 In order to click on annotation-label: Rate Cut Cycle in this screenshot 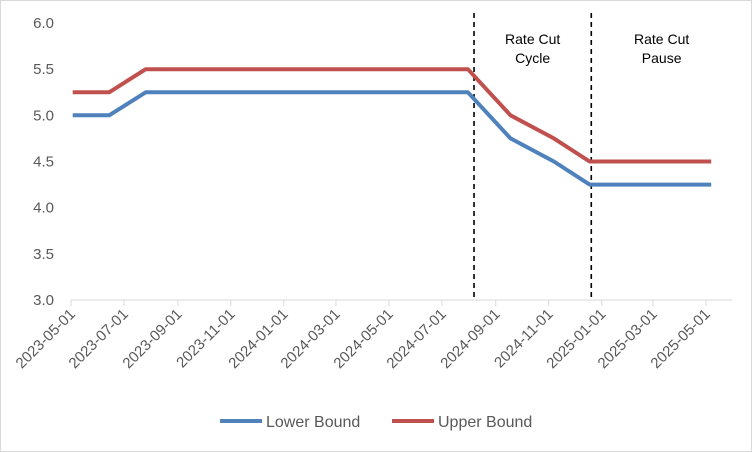, I will do `click(532, 48)`.